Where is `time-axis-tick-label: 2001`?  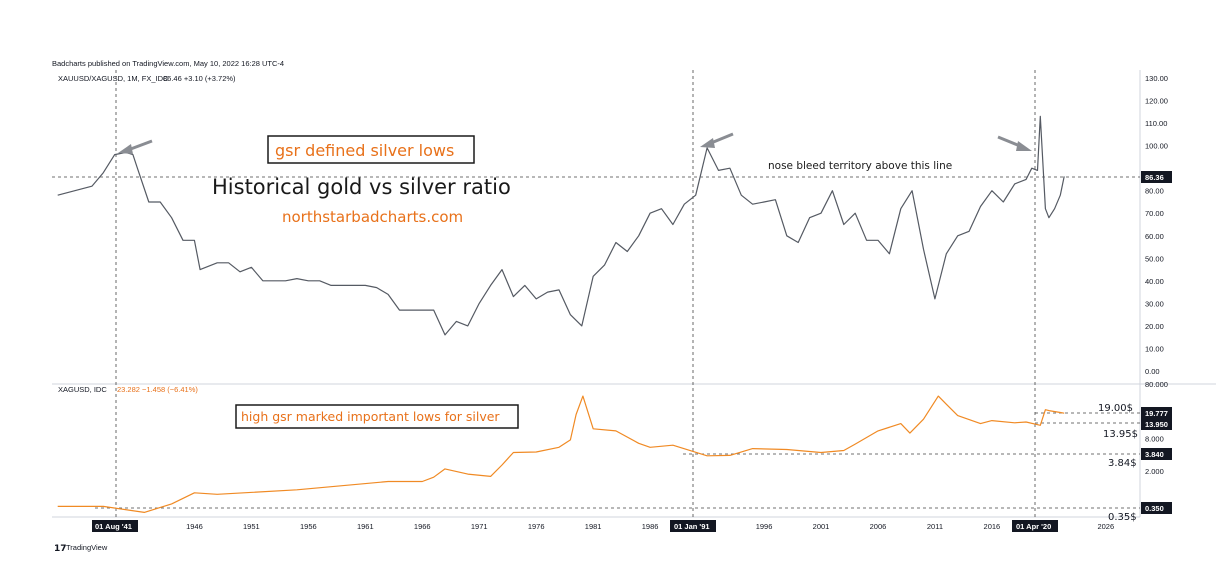
time-axis-tick-label: 2001 is located at coordinates (821, 526).